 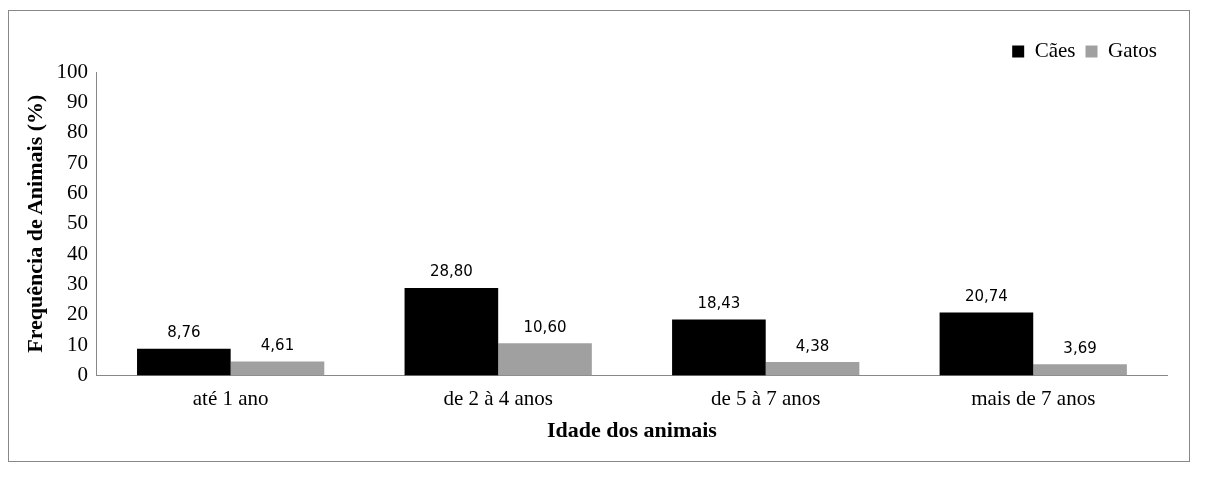 What do you see at coordinates (77, 222) in the screenshot?
I see `y-tick-label: 50` at bounding box center [77, 222].